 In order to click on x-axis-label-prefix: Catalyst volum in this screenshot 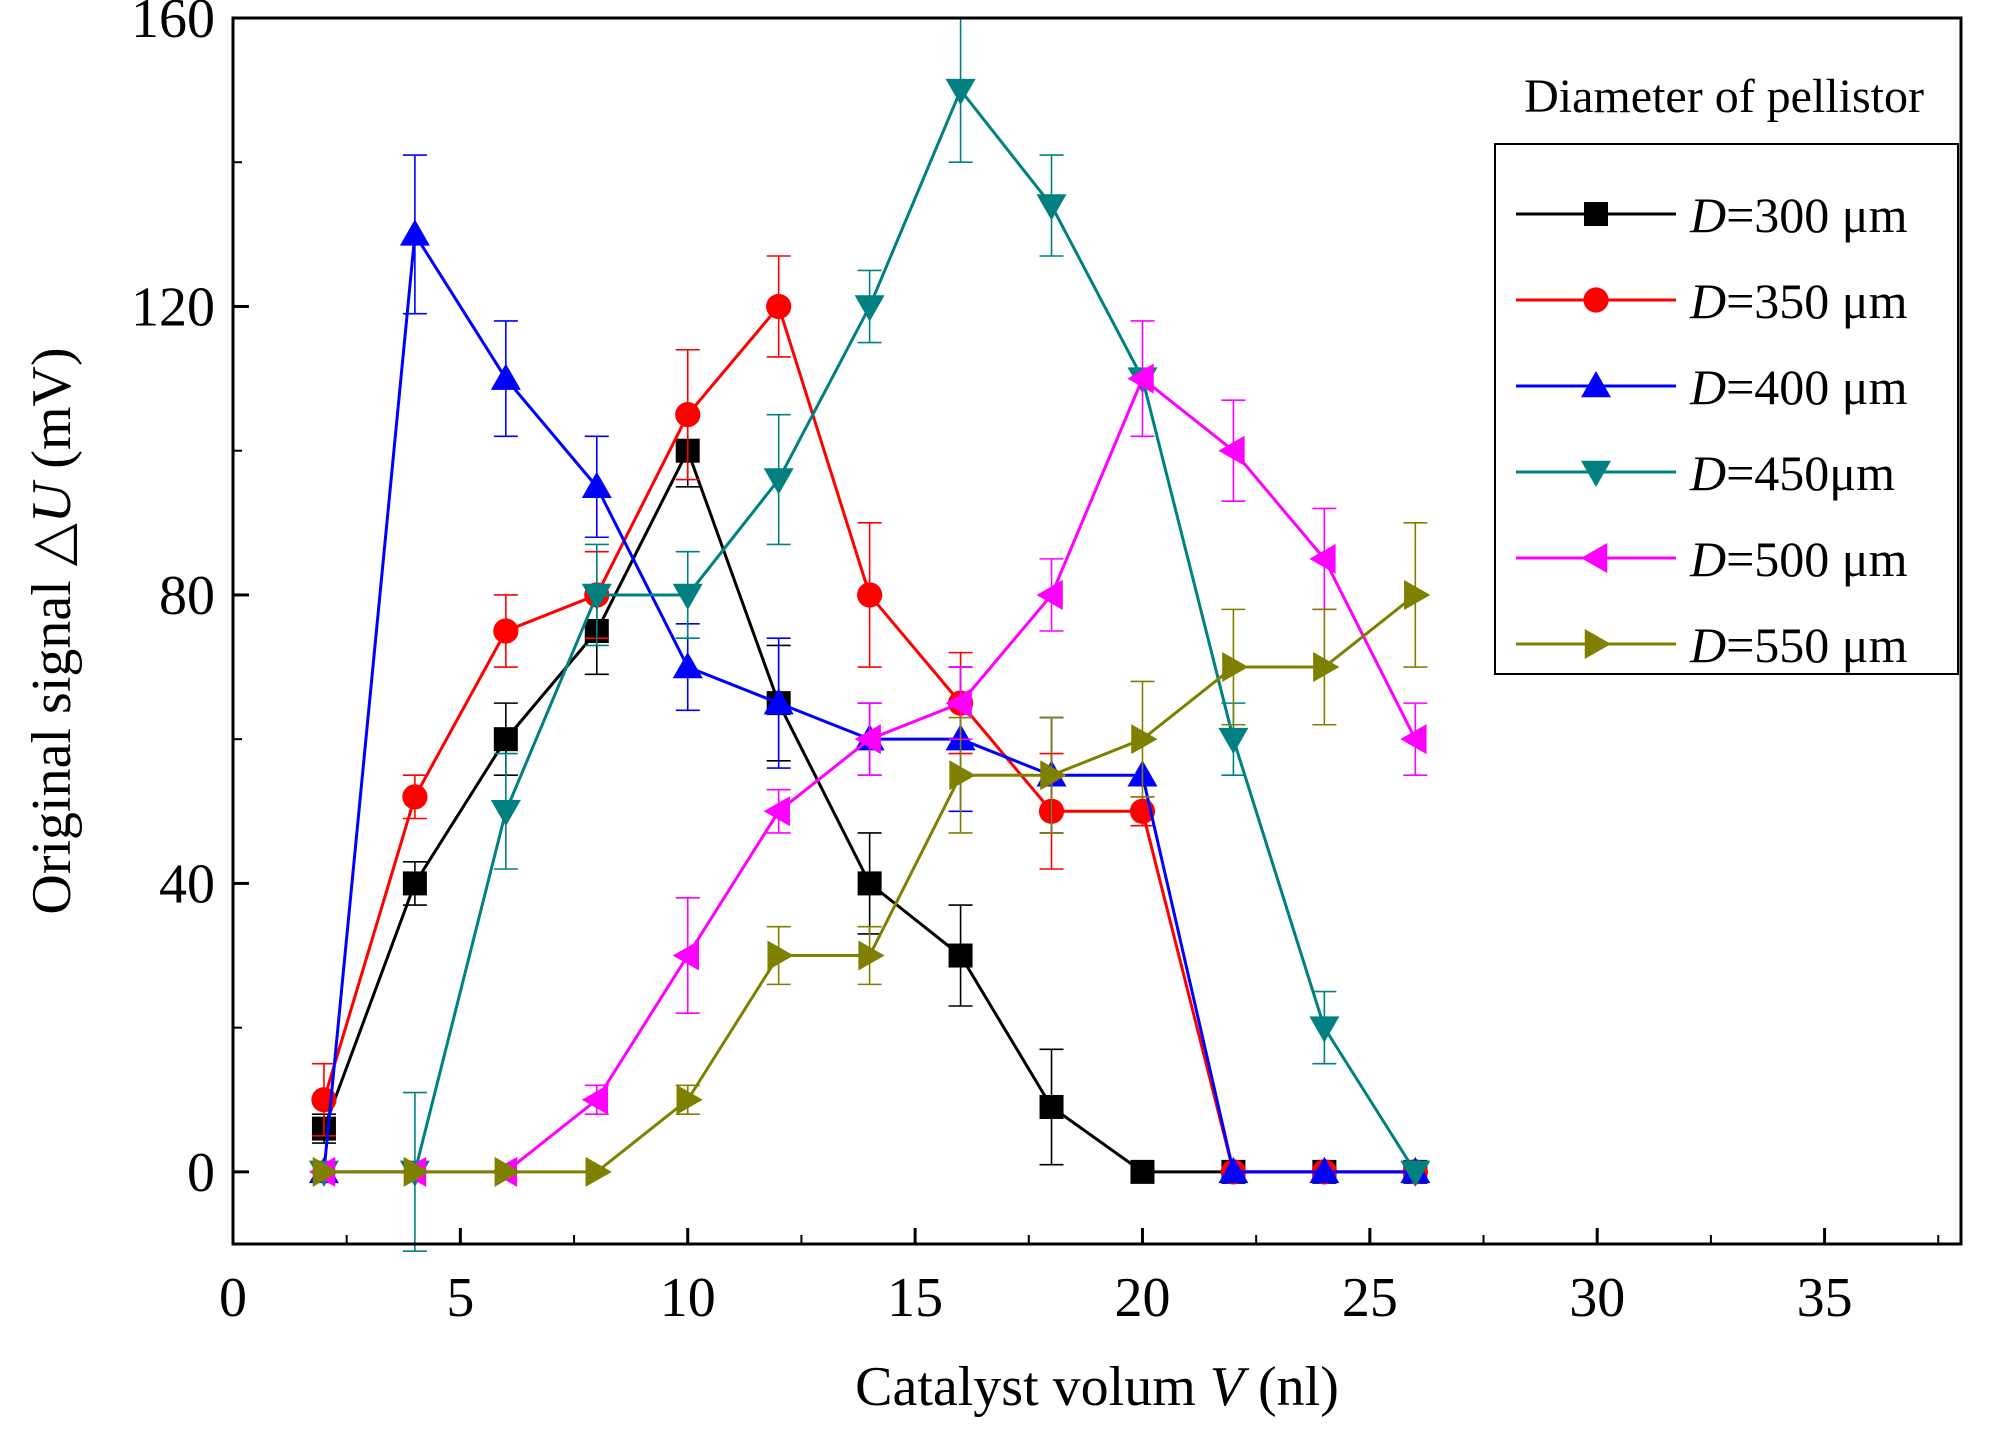, I will do `click(1032, 1387)`.